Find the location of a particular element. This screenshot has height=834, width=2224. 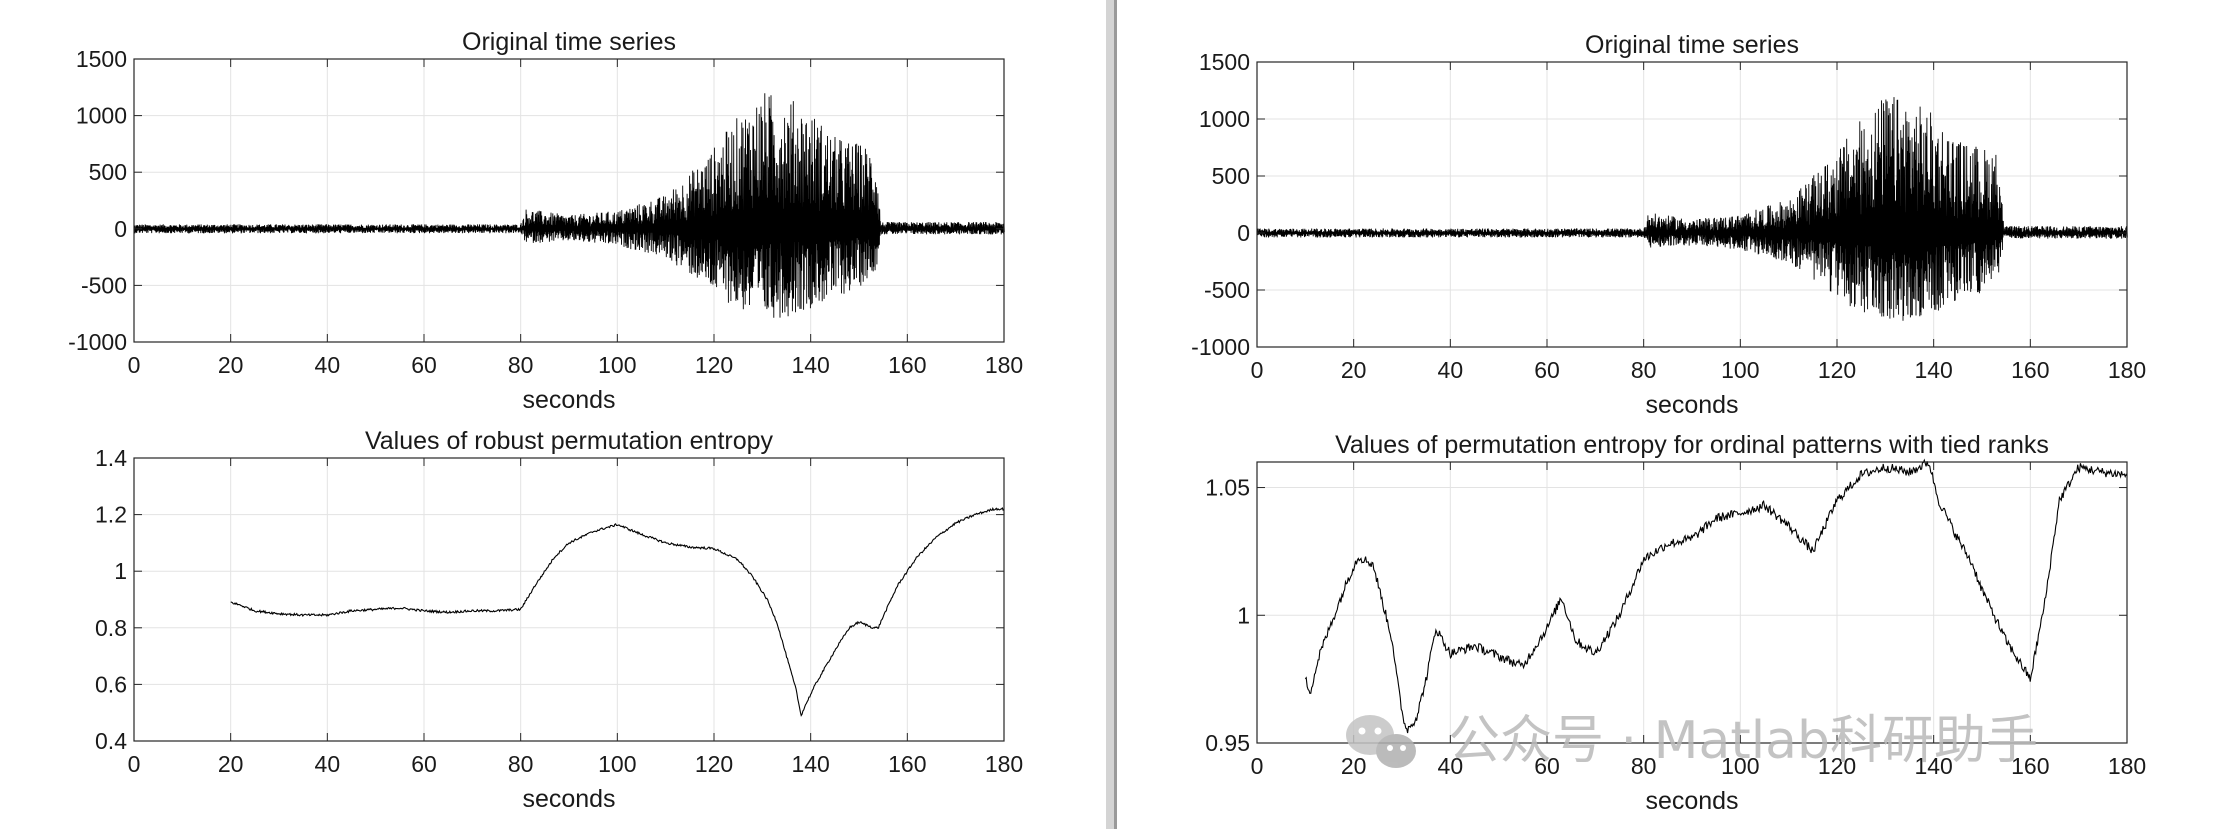

page-divider-shadow is located at coordinates (1111, 414).